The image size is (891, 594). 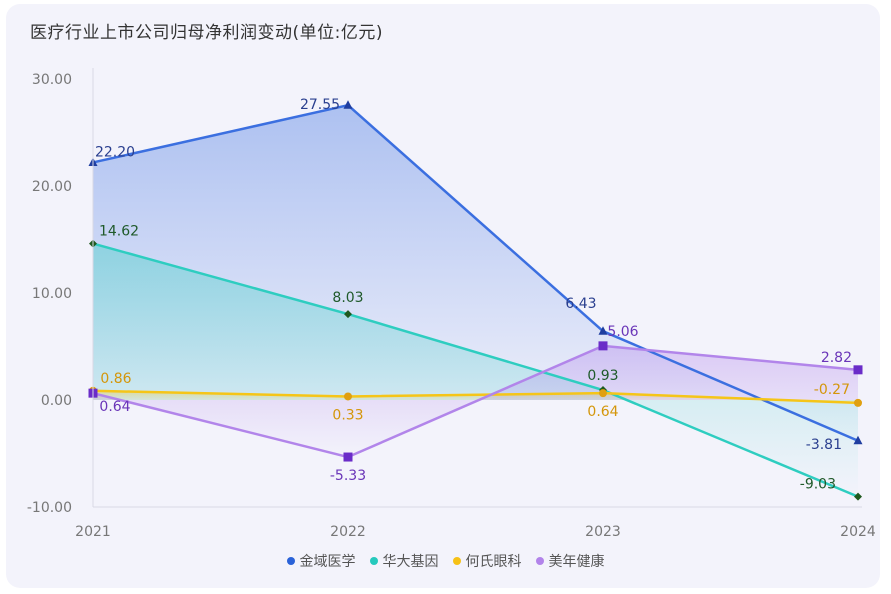 I want to click on y-tick-label: 0.00, so click(x=56, y=401).